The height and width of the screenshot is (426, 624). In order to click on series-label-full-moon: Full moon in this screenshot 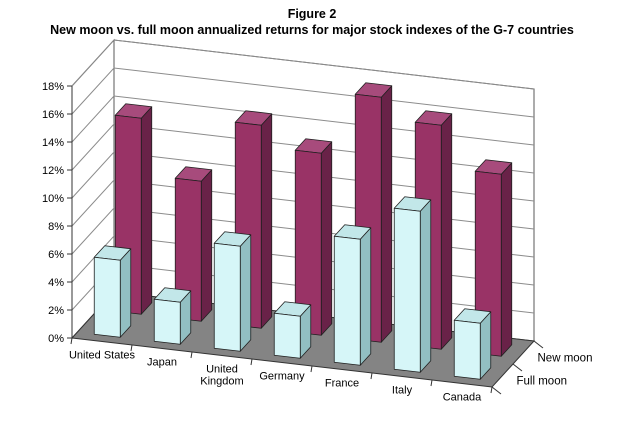, I will do `click(542, 382)`.